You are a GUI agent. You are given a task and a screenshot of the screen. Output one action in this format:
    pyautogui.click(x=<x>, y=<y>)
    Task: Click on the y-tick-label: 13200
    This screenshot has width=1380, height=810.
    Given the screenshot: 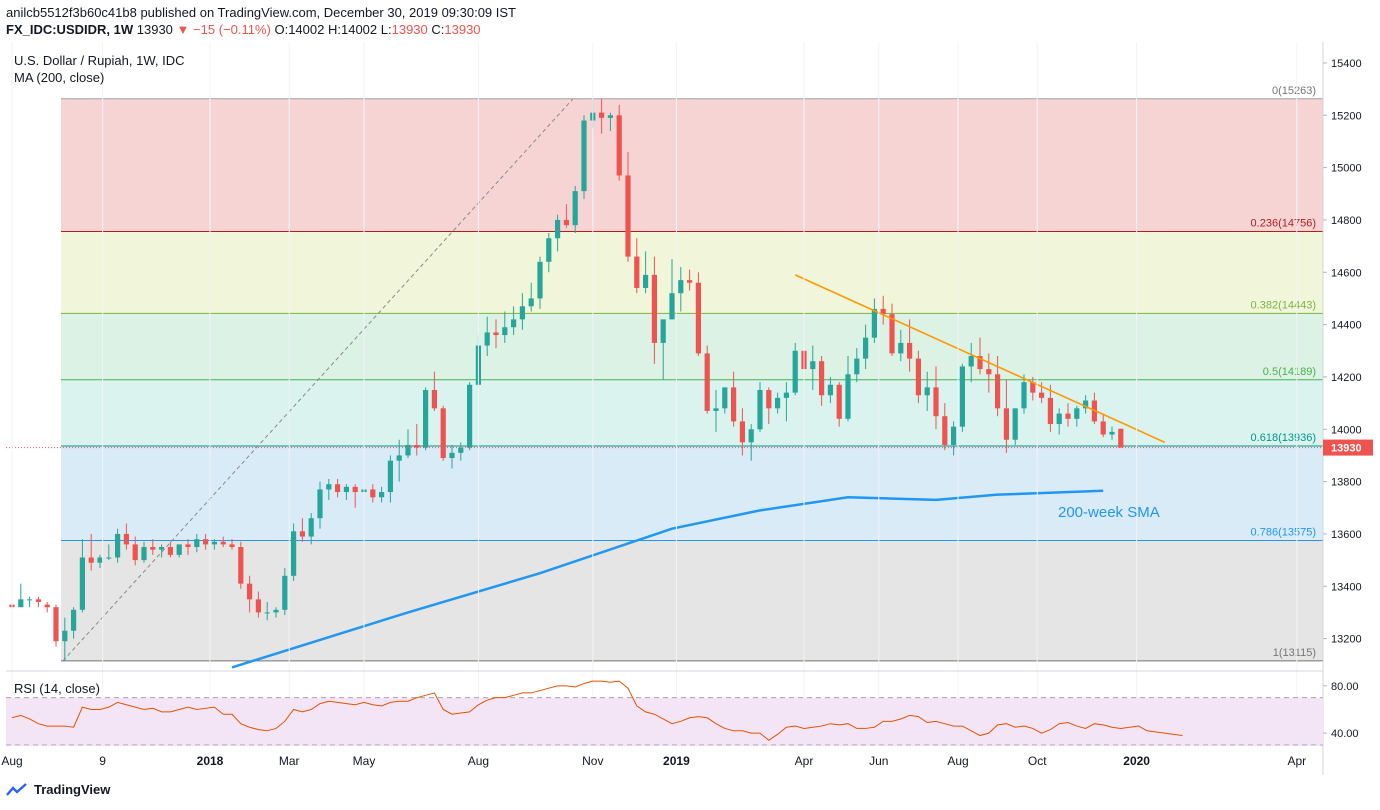 What is the action you would take?
    pyautogui.click(x=1346, y=640)
    